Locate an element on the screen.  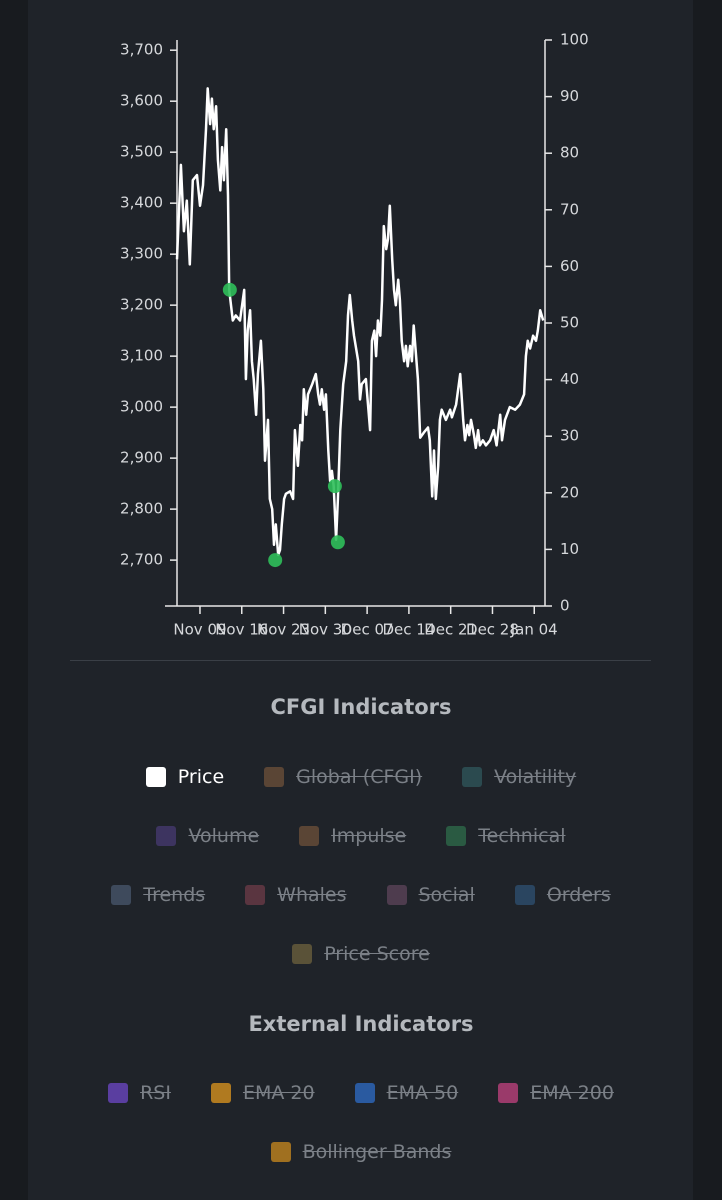
legend-item: Social is located at coordinates (430, 895).